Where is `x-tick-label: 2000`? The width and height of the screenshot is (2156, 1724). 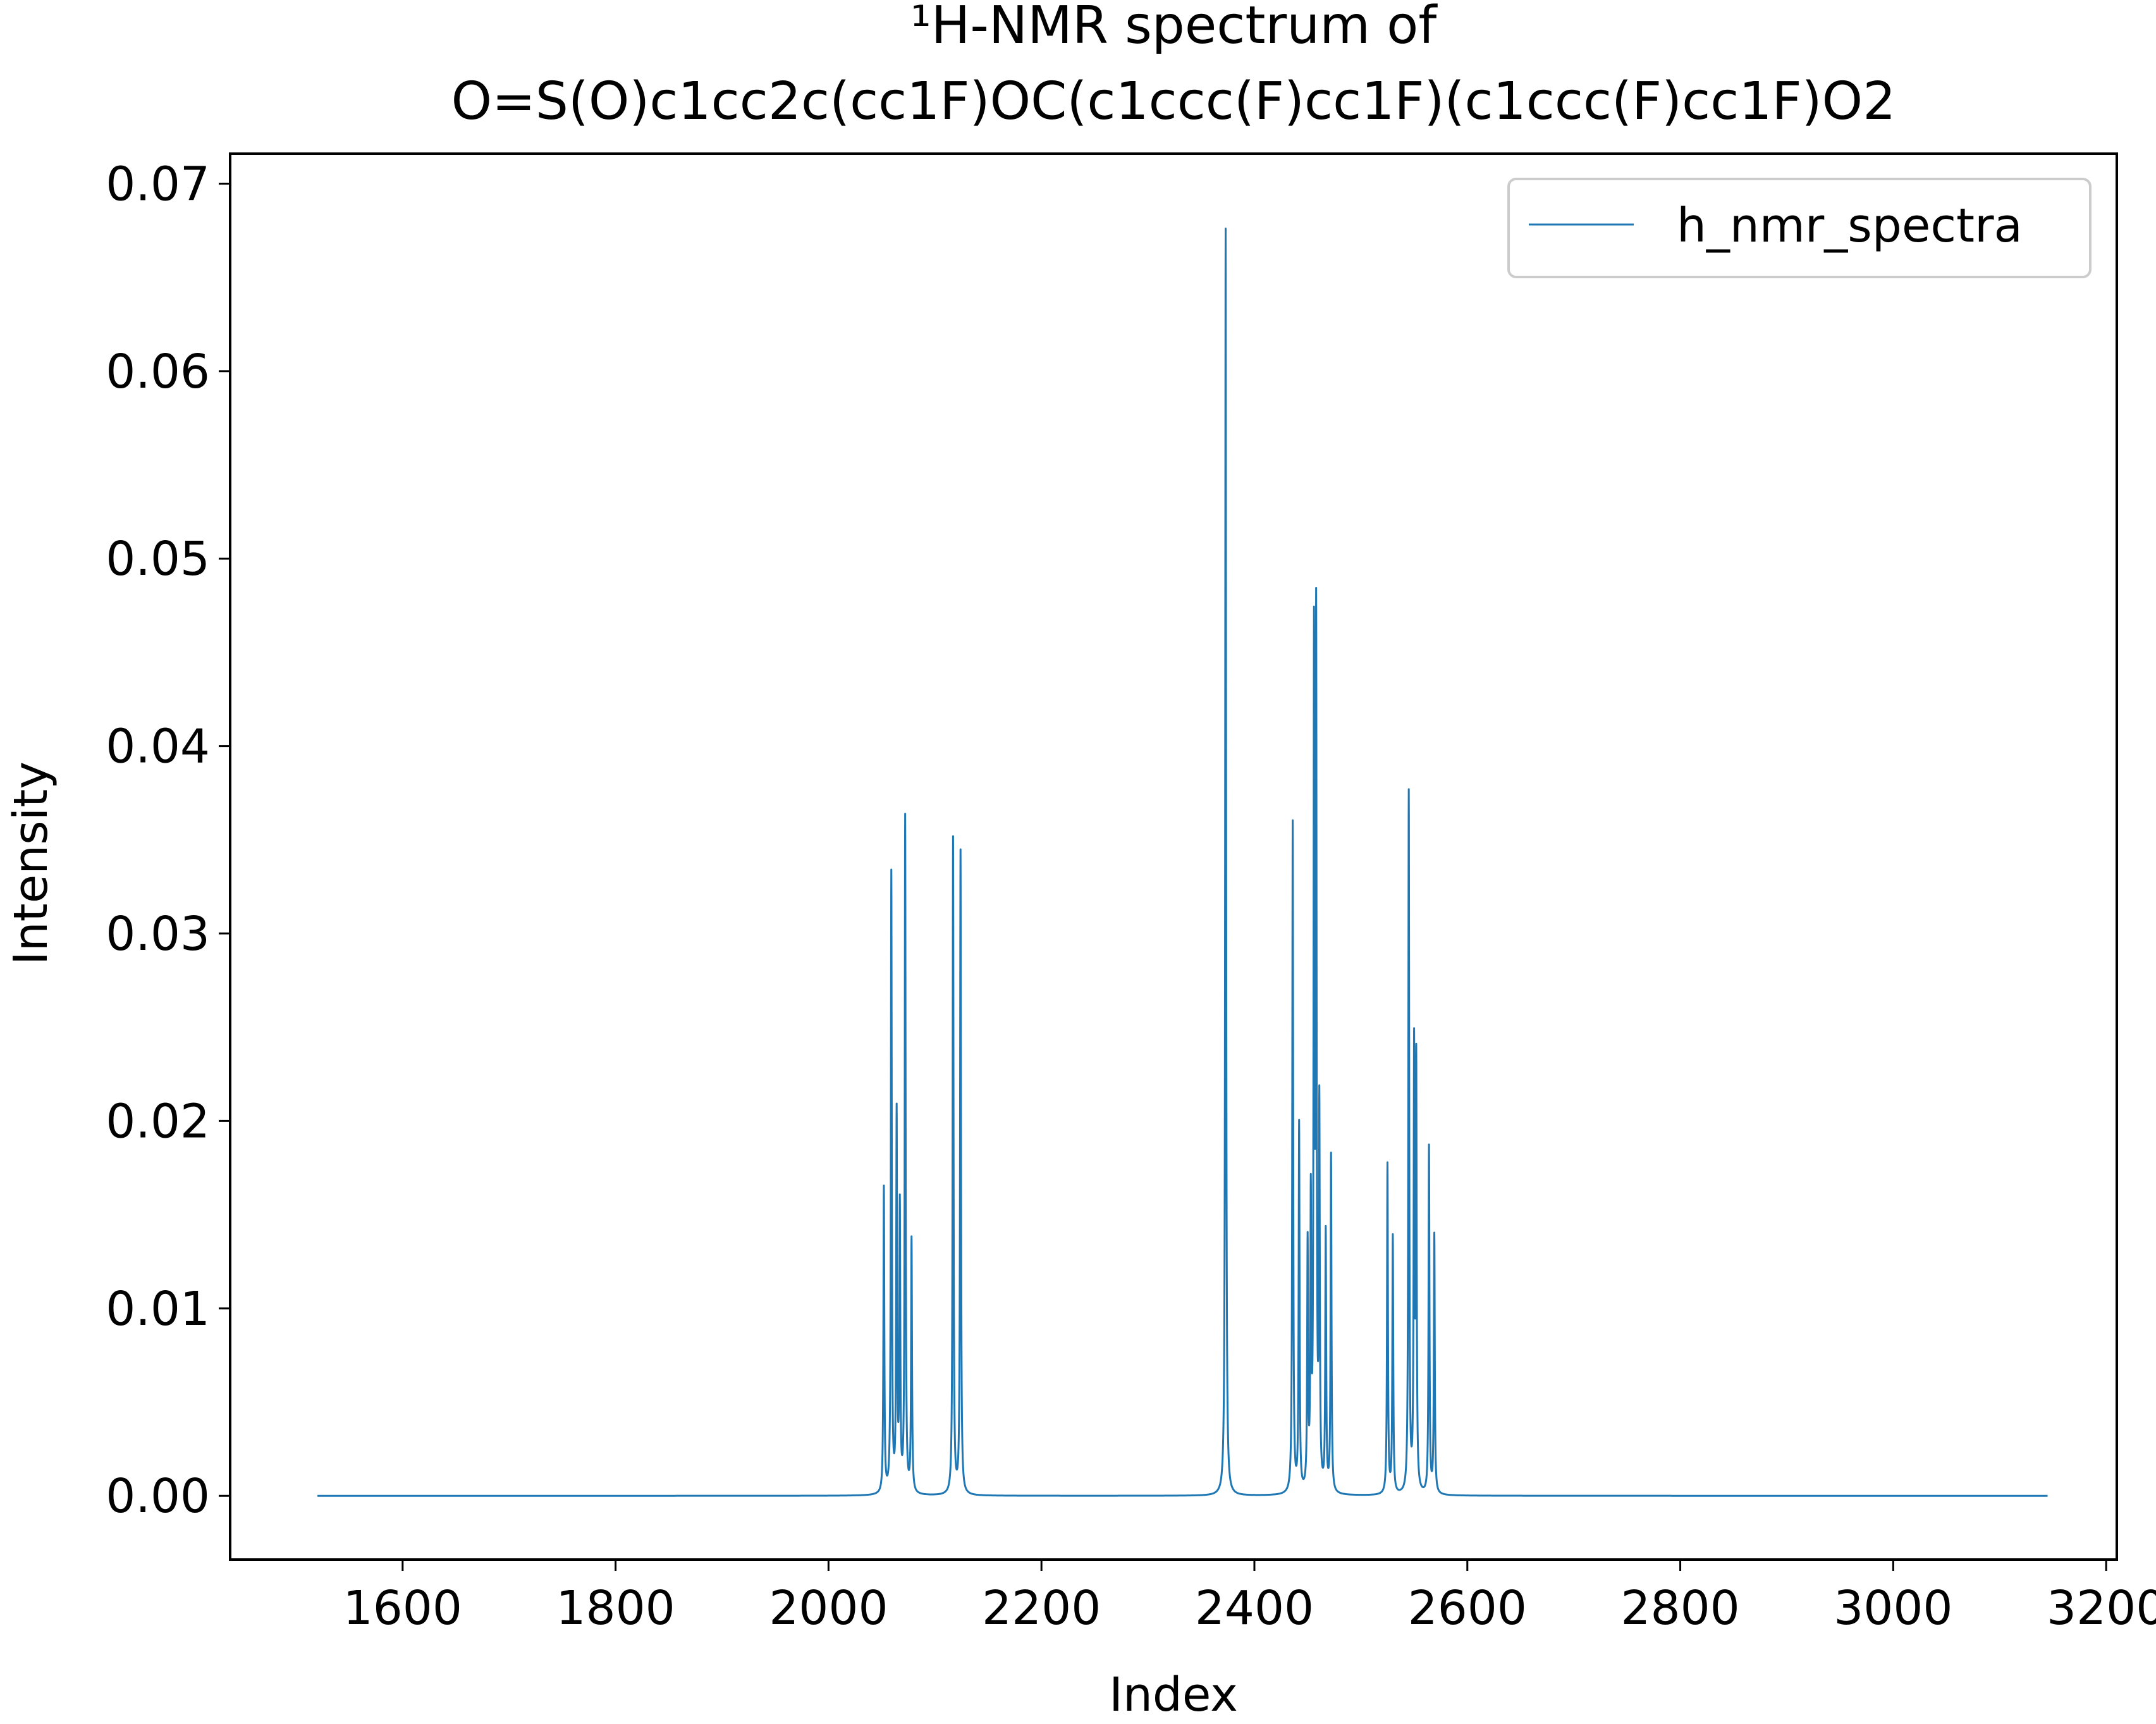
x-tick-label: 2000 is located at coordinates (828, 1608).